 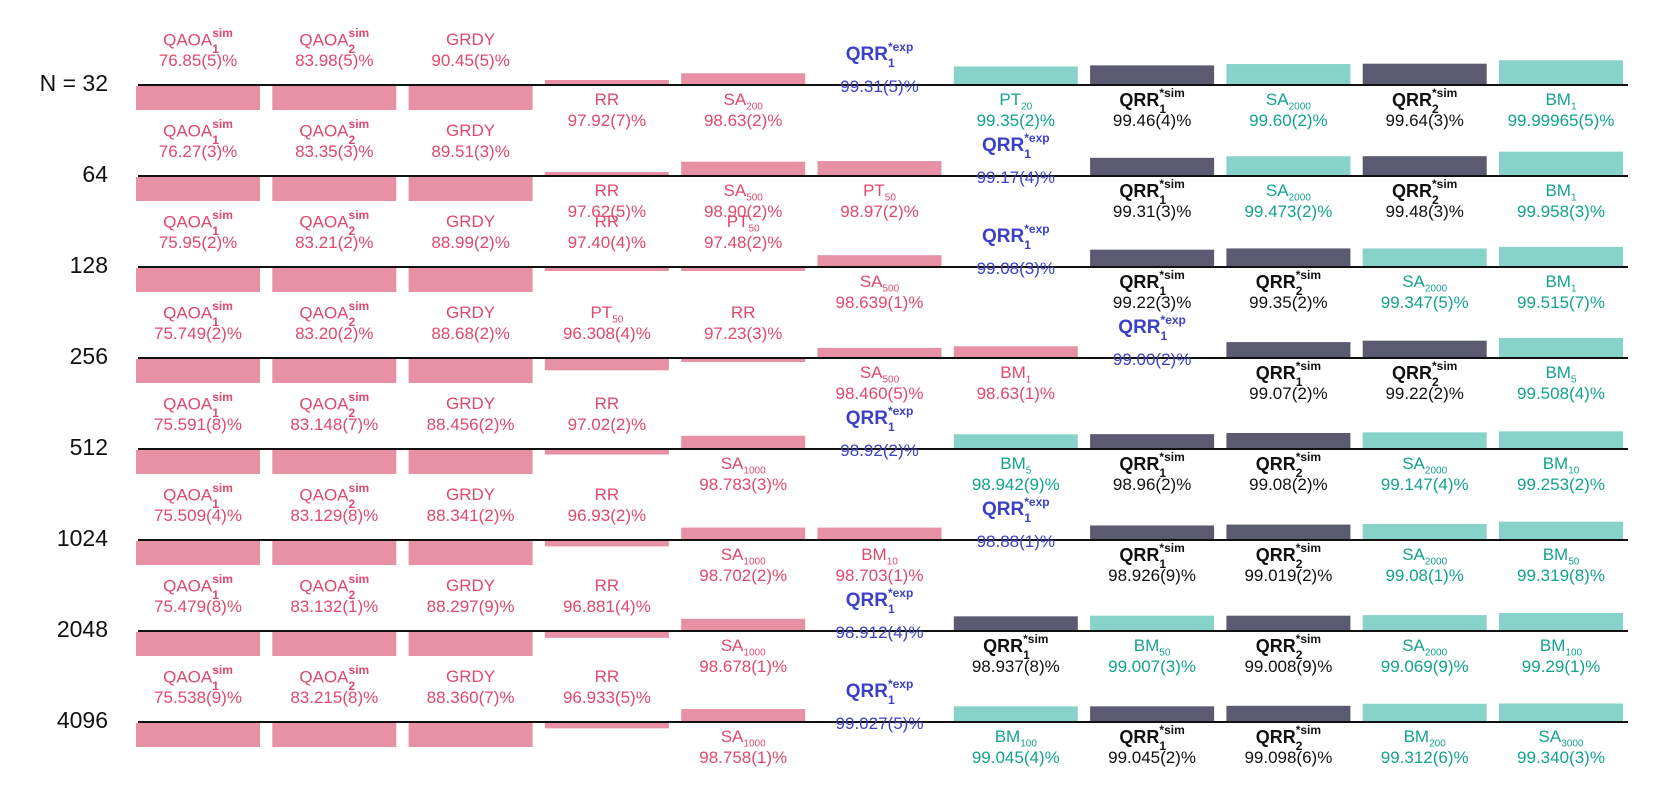 What do you see at coordinates (879, 632) in the screenshot?
I see `entry-value: 98.912(4)%` at bounding box center [879, 632].